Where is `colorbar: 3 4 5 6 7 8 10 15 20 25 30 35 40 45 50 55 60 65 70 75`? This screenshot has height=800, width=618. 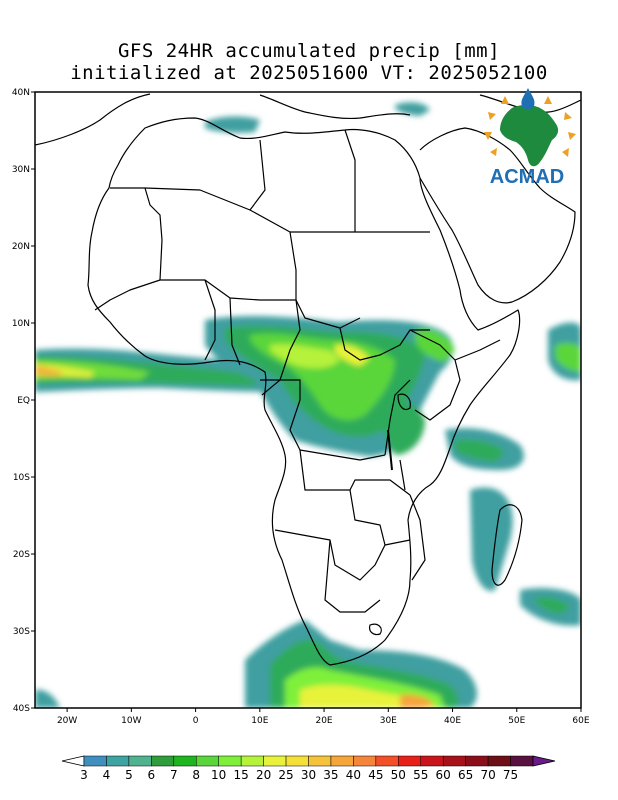
colorbar: 3 4 5 6 7 8 10 15 20 25 30 35 40 45 50 55 60 65 70 75 is located at coordinates (308, 768).